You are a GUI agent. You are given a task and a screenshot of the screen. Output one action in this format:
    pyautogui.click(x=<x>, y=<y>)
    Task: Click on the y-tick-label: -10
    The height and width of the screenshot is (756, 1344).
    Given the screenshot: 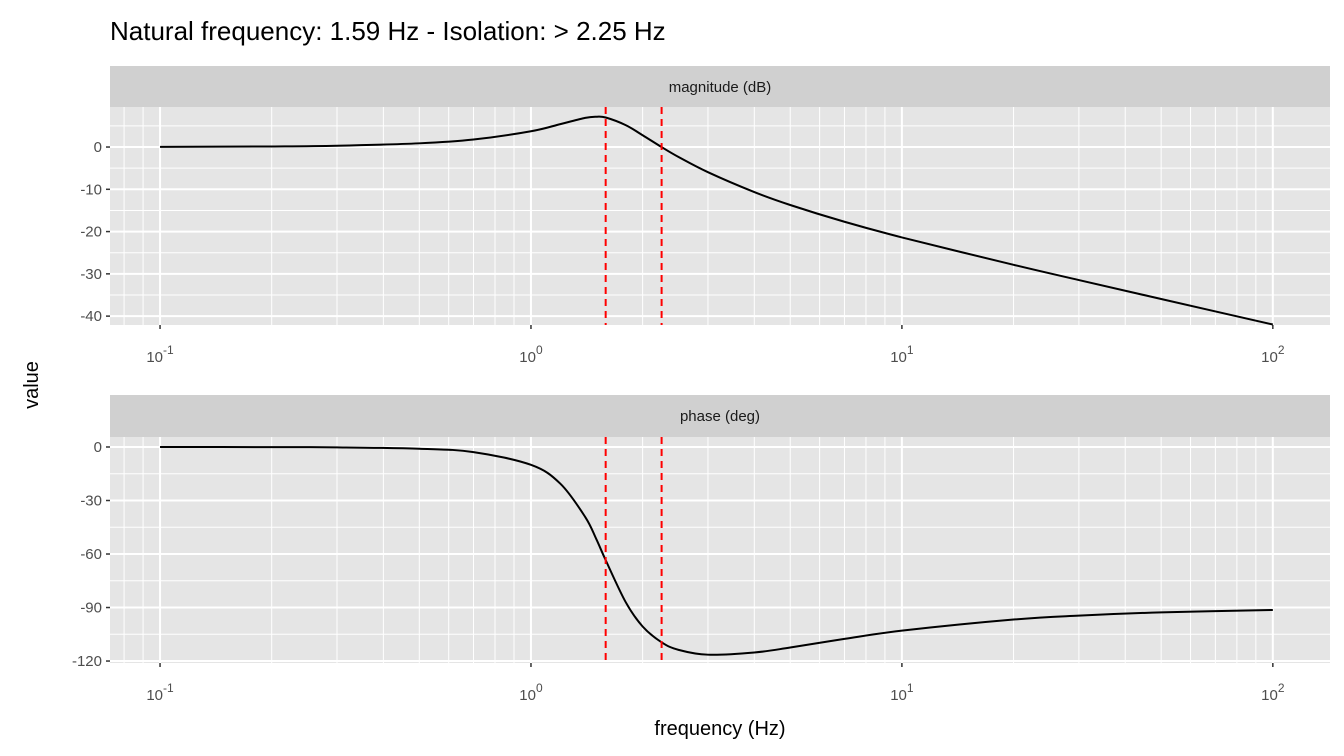 What is the action you would take?
    pyautogui.click(x=91, y=189)
    